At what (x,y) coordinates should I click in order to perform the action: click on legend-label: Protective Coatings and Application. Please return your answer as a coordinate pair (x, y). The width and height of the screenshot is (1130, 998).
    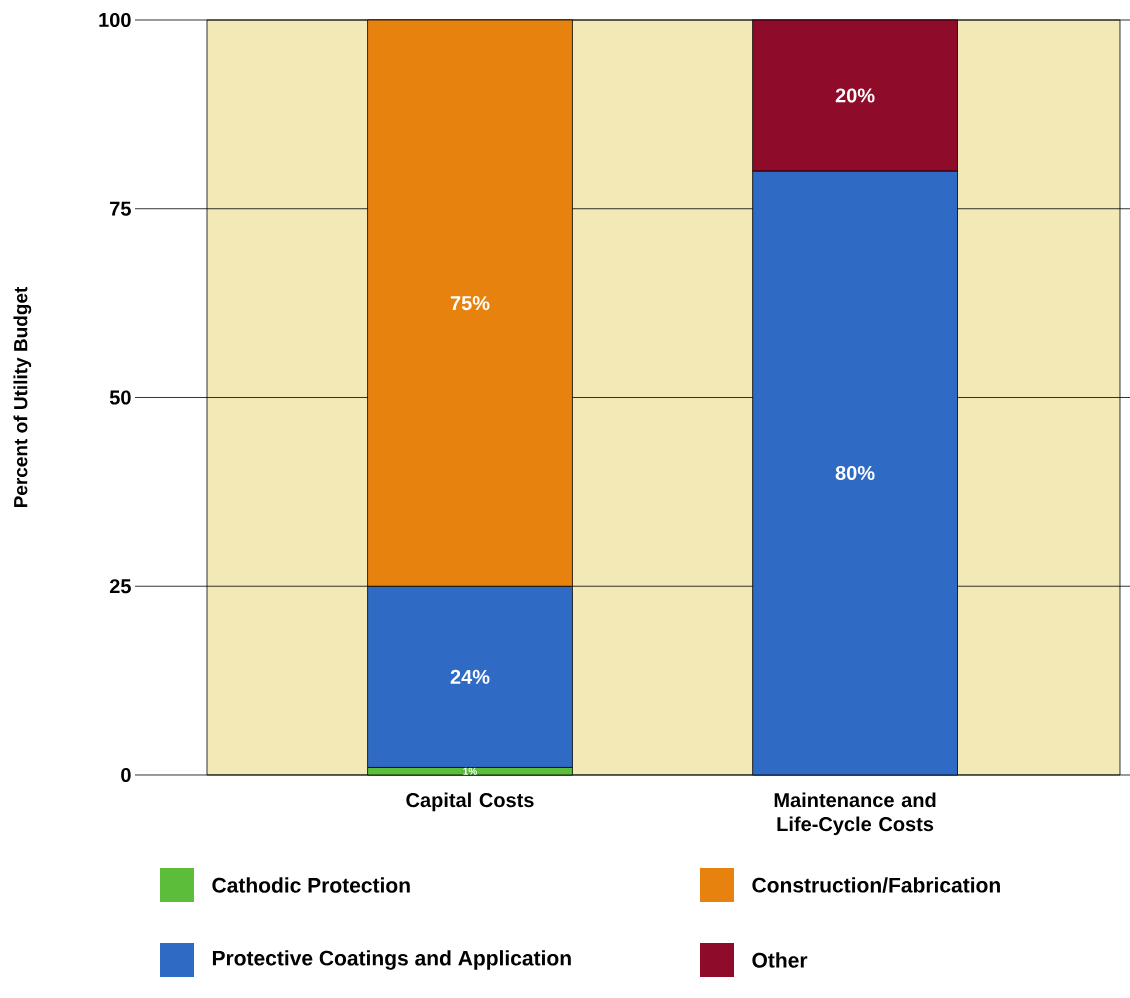
    Looking at the image, I should click on (391, 960).